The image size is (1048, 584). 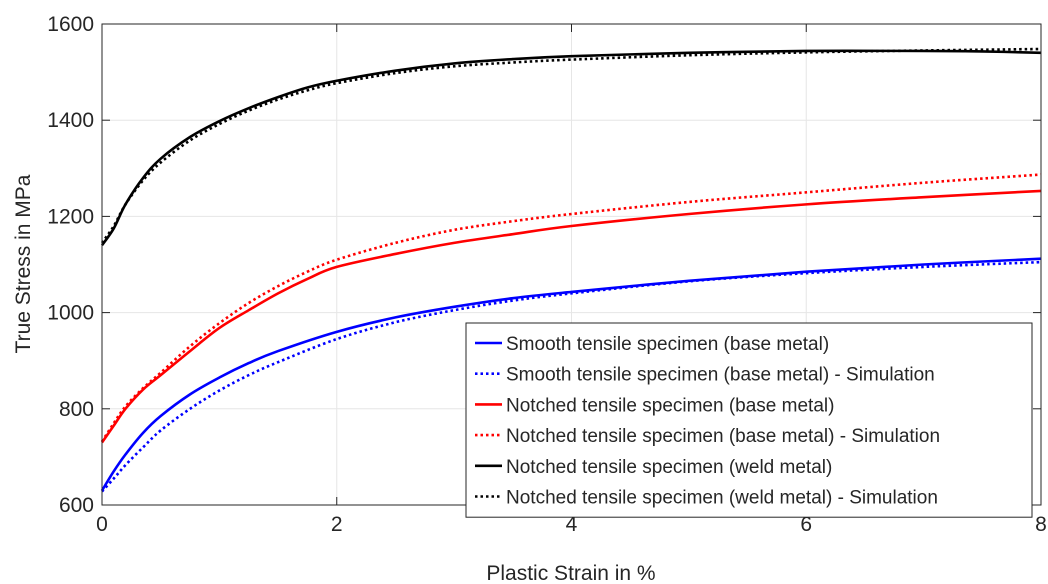 What do you see at coordinates (570, 573) in the screenshot?
I see `x-axis-label: Plastic Strain in %` at bounding box center [570, 573].